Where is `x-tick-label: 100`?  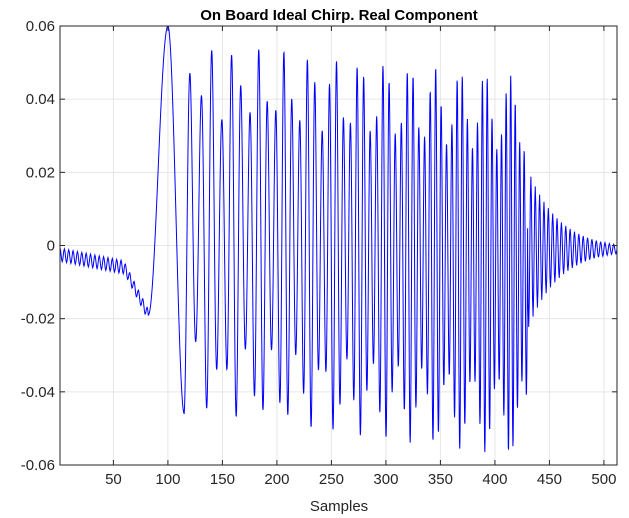 x-tick-label: 100 is located at coordinates (167, 479).